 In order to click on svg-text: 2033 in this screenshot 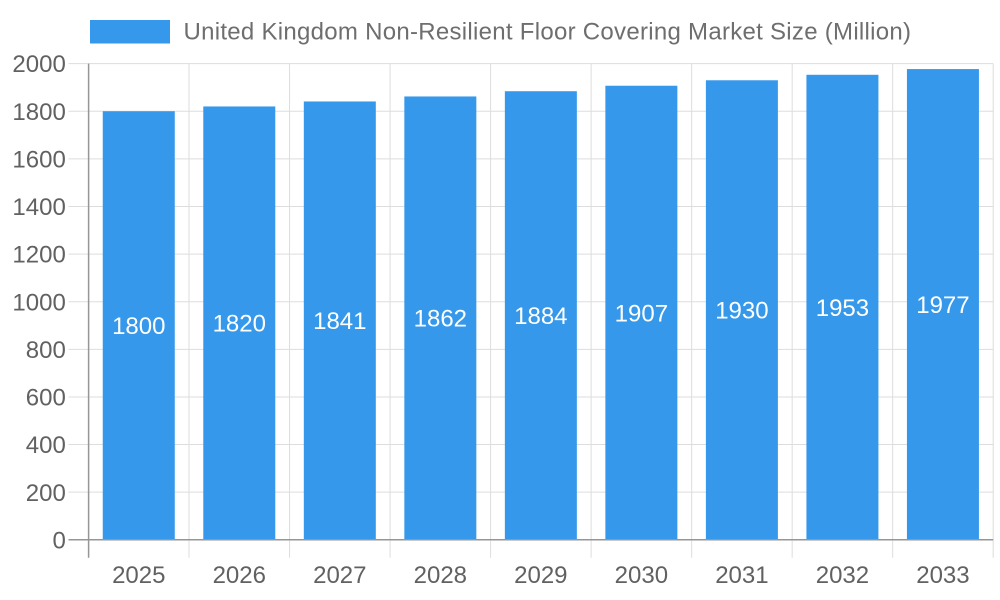, I will do `click(942, 575)`.